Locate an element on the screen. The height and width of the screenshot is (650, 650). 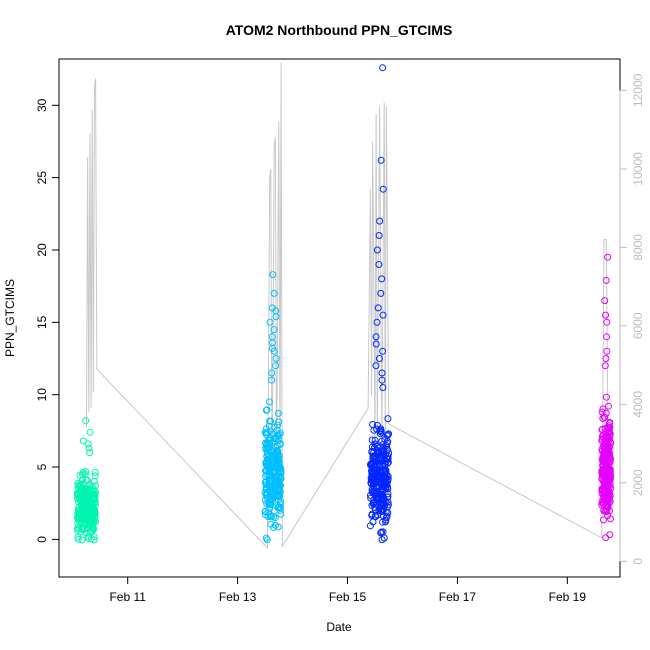
y-tick-label: 5 is located at coordinates (42, 466).